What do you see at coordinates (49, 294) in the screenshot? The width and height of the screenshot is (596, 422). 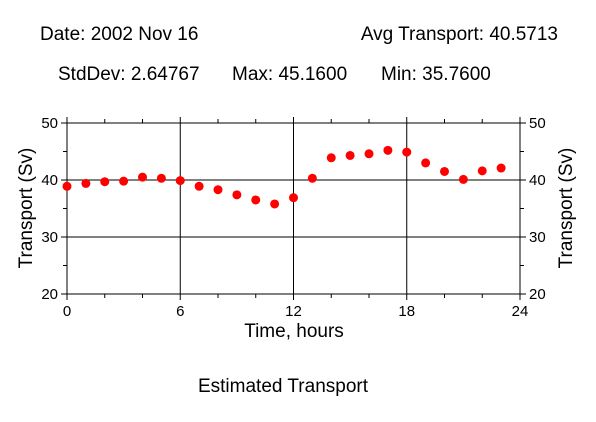 I see `y-tick-label-left: 20` at bounding box center [49, 294].